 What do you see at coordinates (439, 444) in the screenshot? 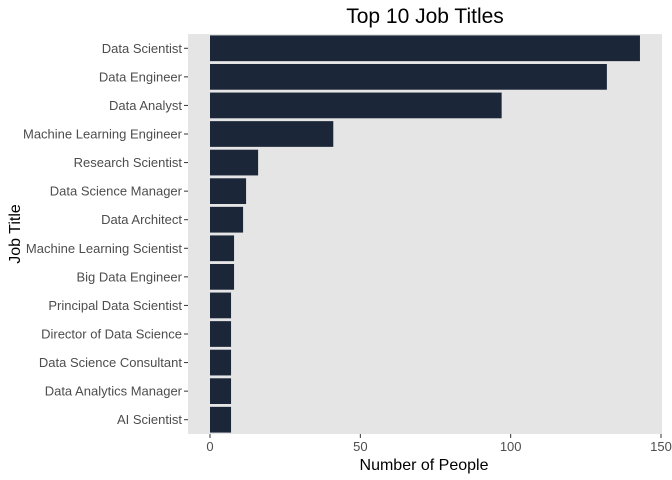
I see `x-axis: 0 50 100 150` at bounding box center [439, 444].